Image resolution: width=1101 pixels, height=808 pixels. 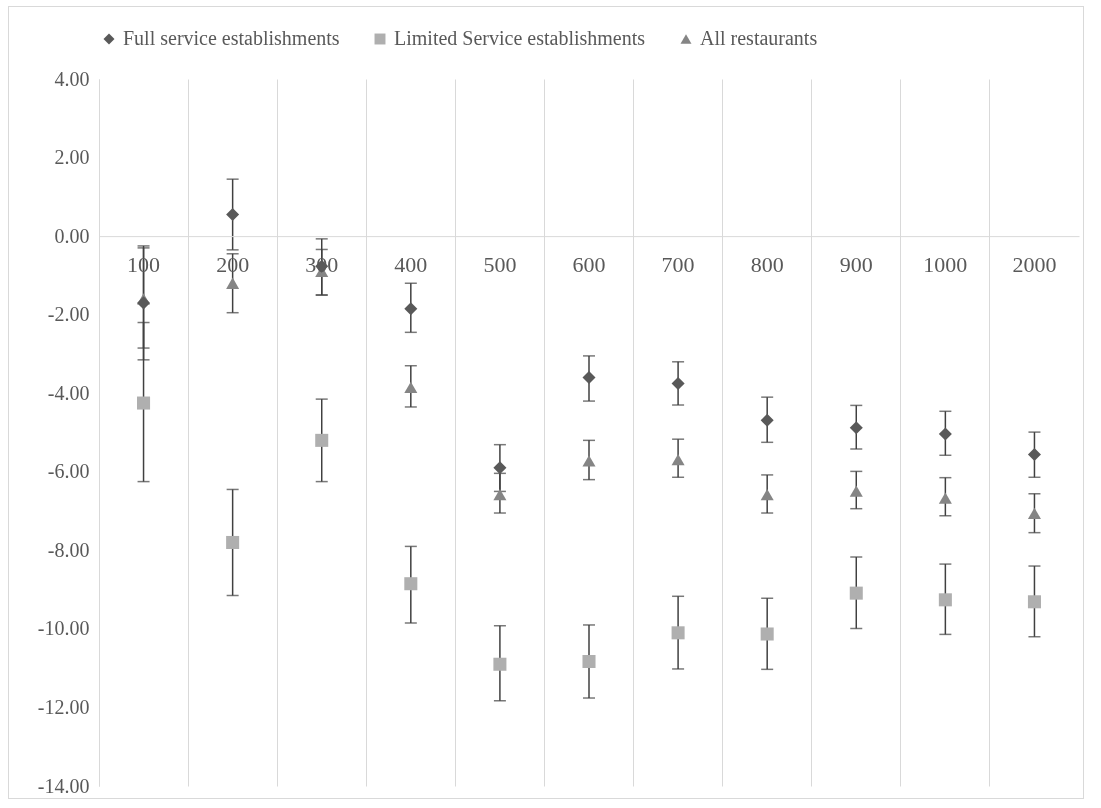 I want to click on x-tick-label: 900, so click(x=856, y=264).